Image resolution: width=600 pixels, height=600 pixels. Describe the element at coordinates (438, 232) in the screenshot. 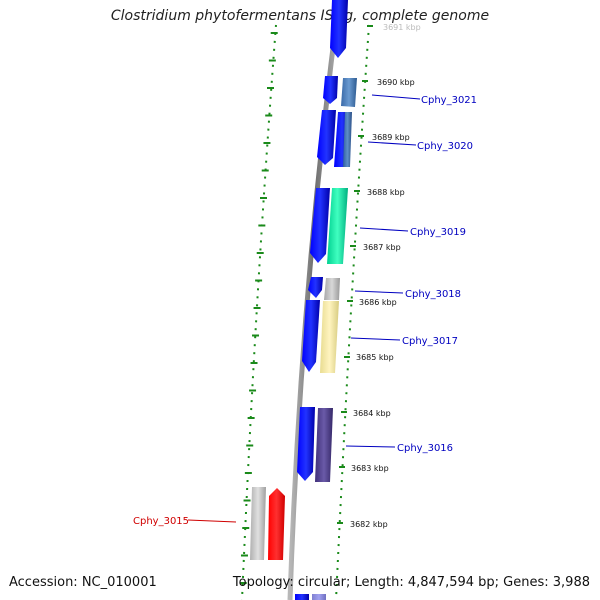

I see `gene-label-cphy-3019: Cphy_3019` at that location.